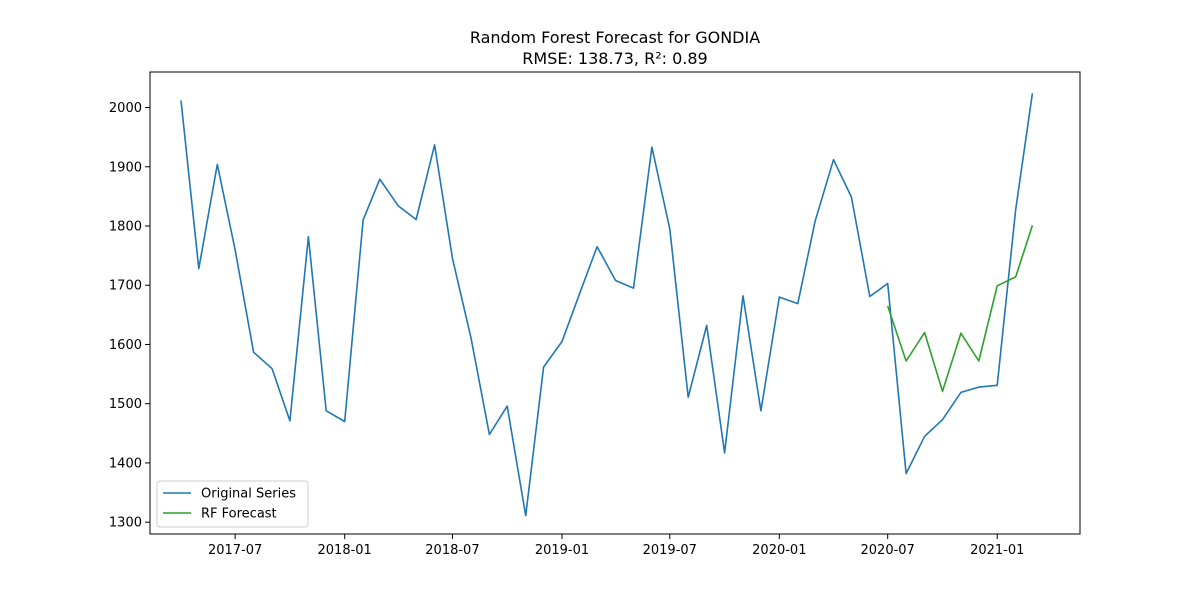  I want to click on legend: Original Series RF Forecast, so click(232, 504).